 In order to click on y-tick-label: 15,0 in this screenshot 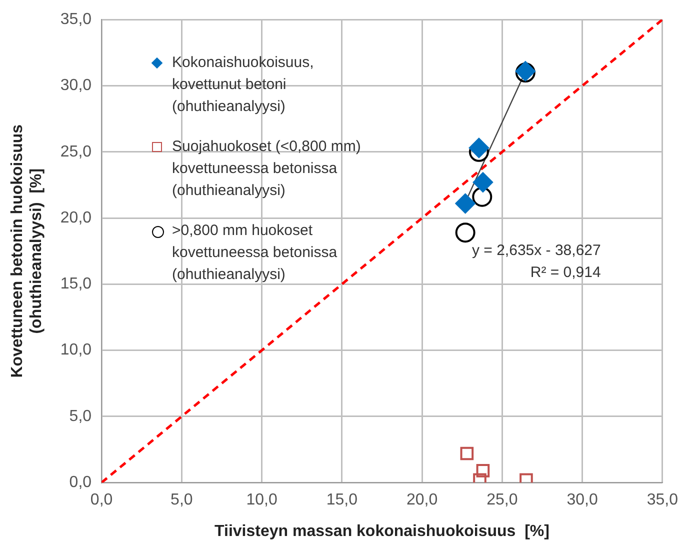, I will do `click(76, 284)`.